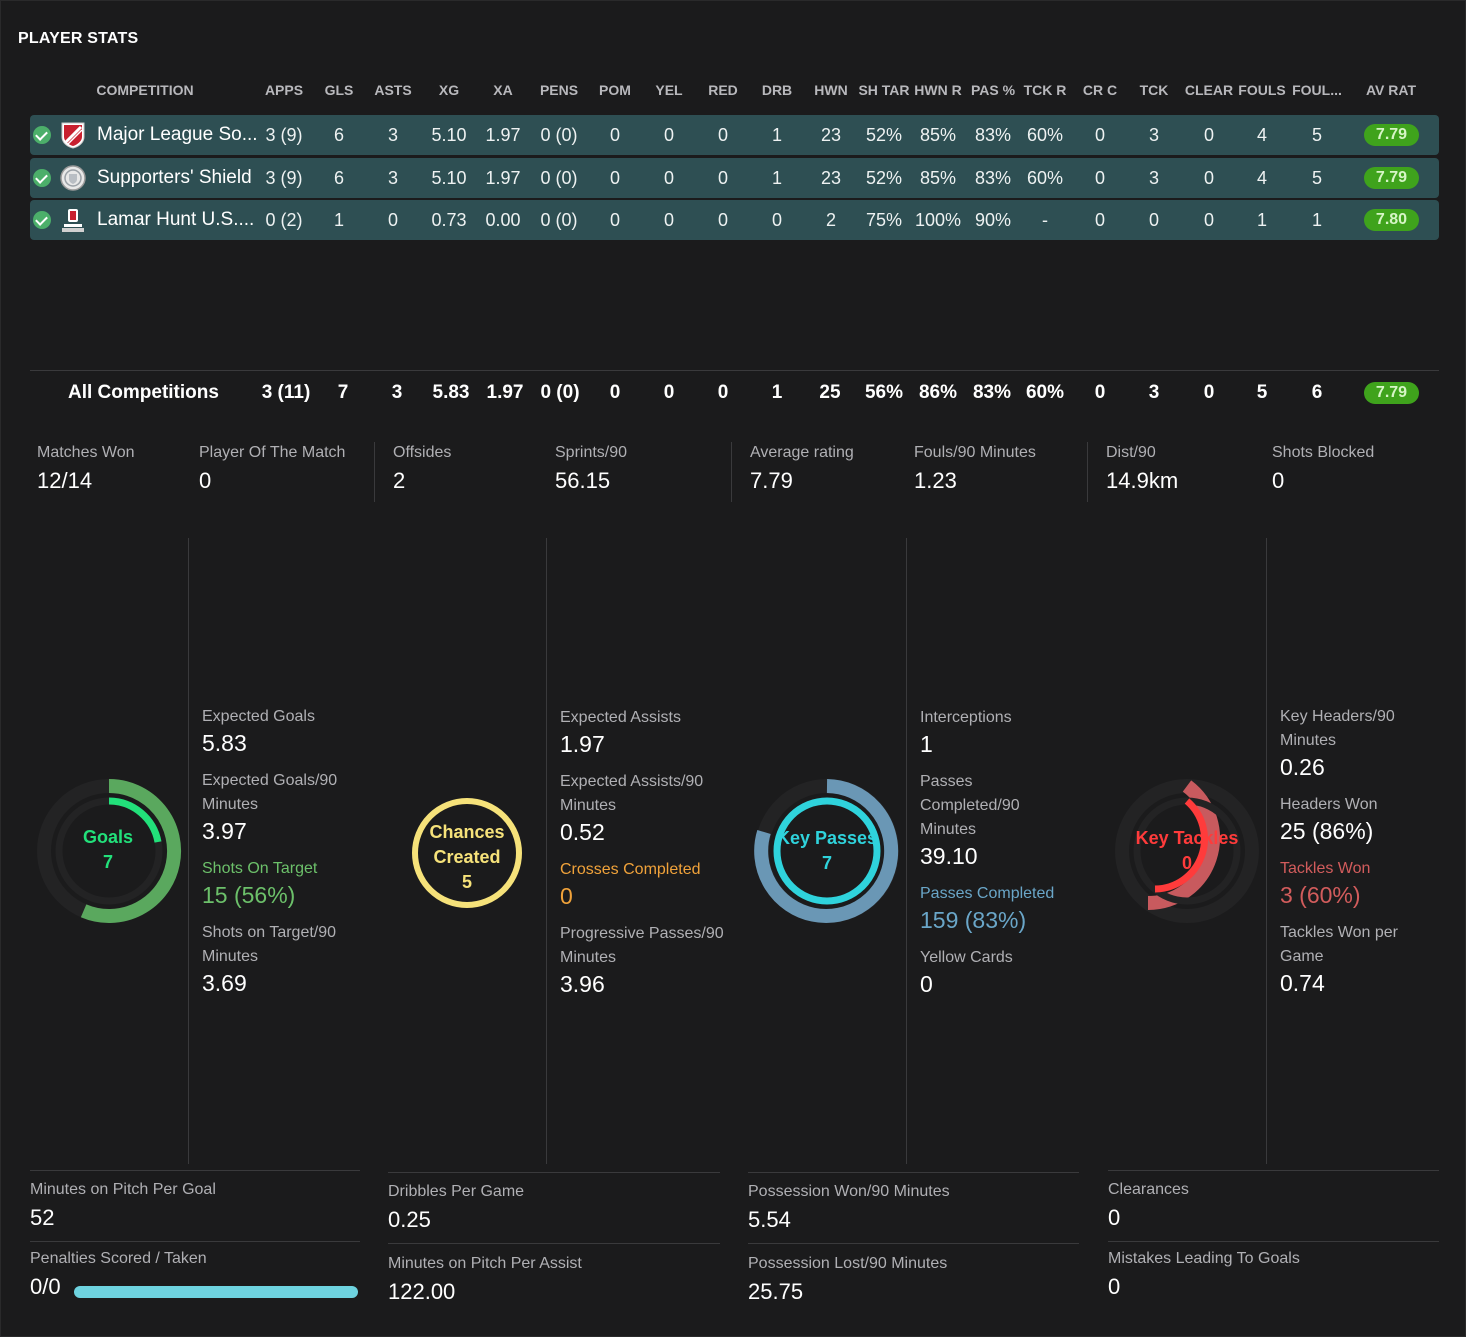 This screenshot has width=1466, height=1337. Describe the element at coordinates (669, 90) in the screenshot. I see `column-header-yel: YEL` at that location.